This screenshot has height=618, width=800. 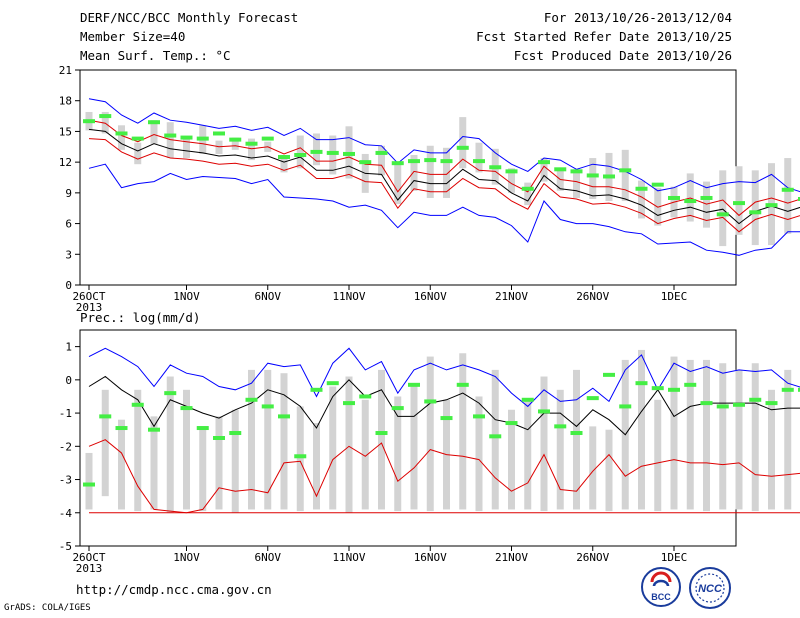 I want to click on ncc-logo-text: NCC, so click(x=710, y=589).